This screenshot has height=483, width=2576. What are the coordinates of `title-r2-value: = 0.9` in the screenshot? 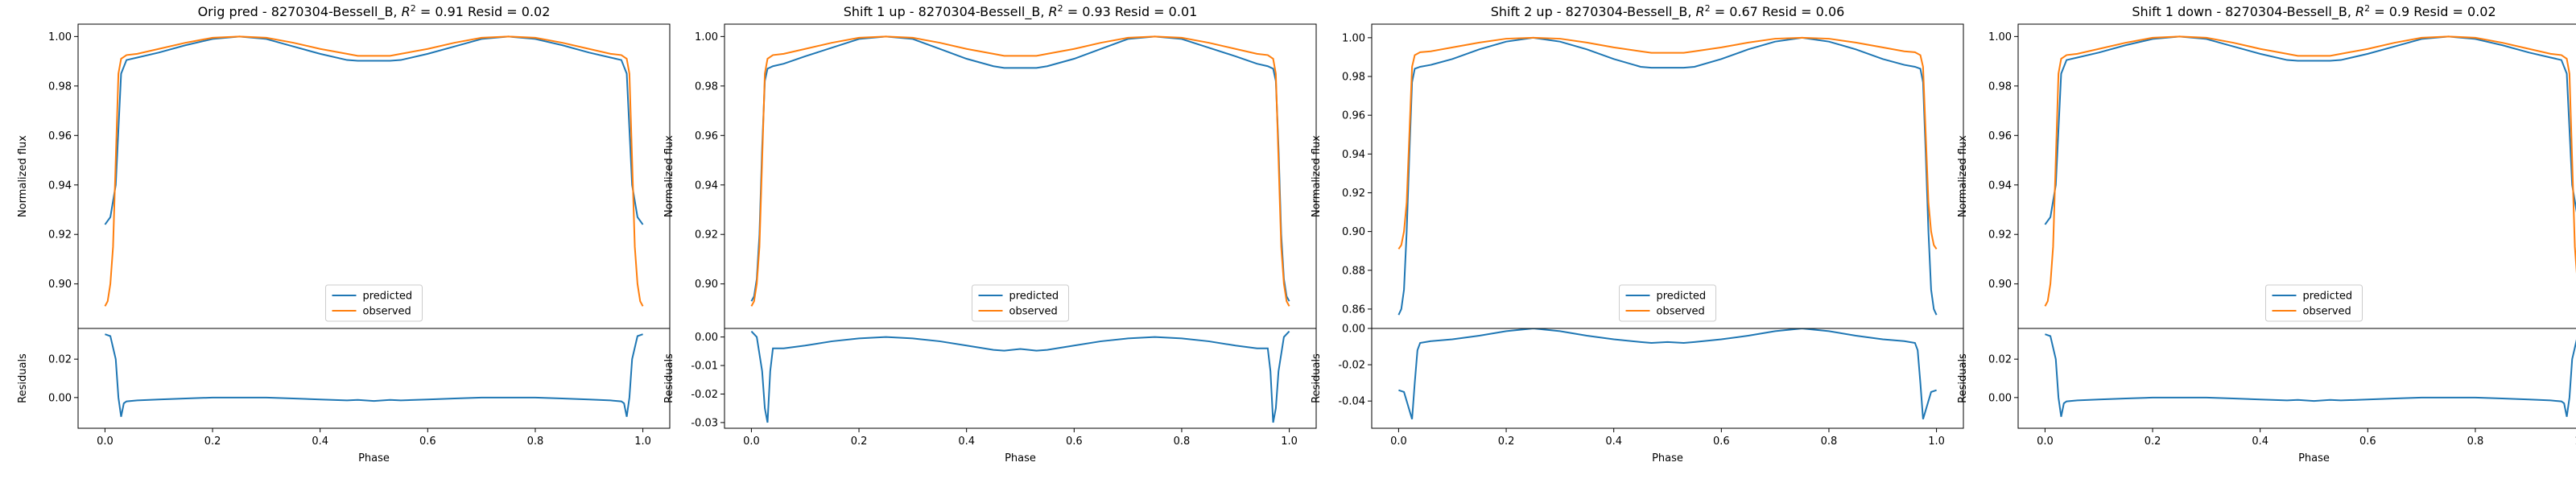 It's located at (2389, 11).